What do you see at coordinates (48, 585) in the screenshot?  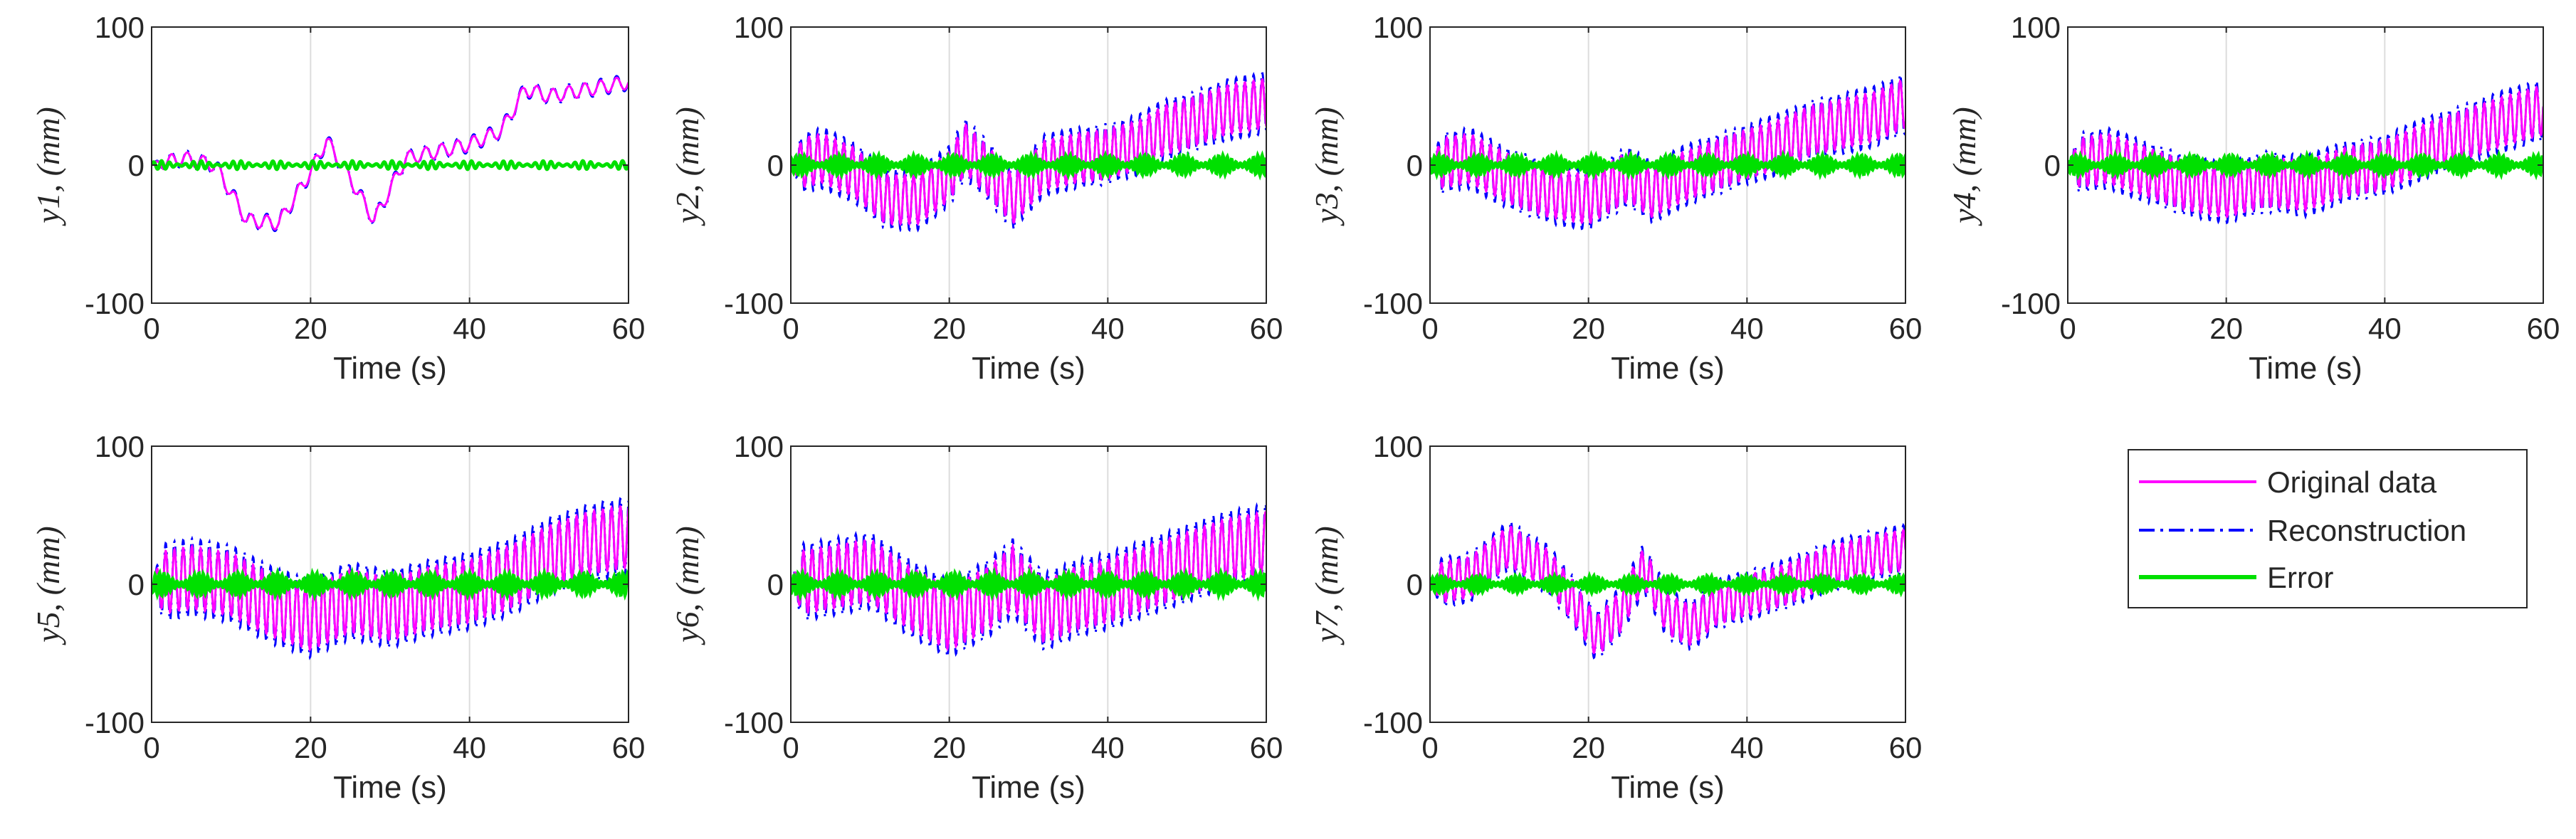 I see `y-axis-label: y5, (mm)` at bounding box center [48, 585].